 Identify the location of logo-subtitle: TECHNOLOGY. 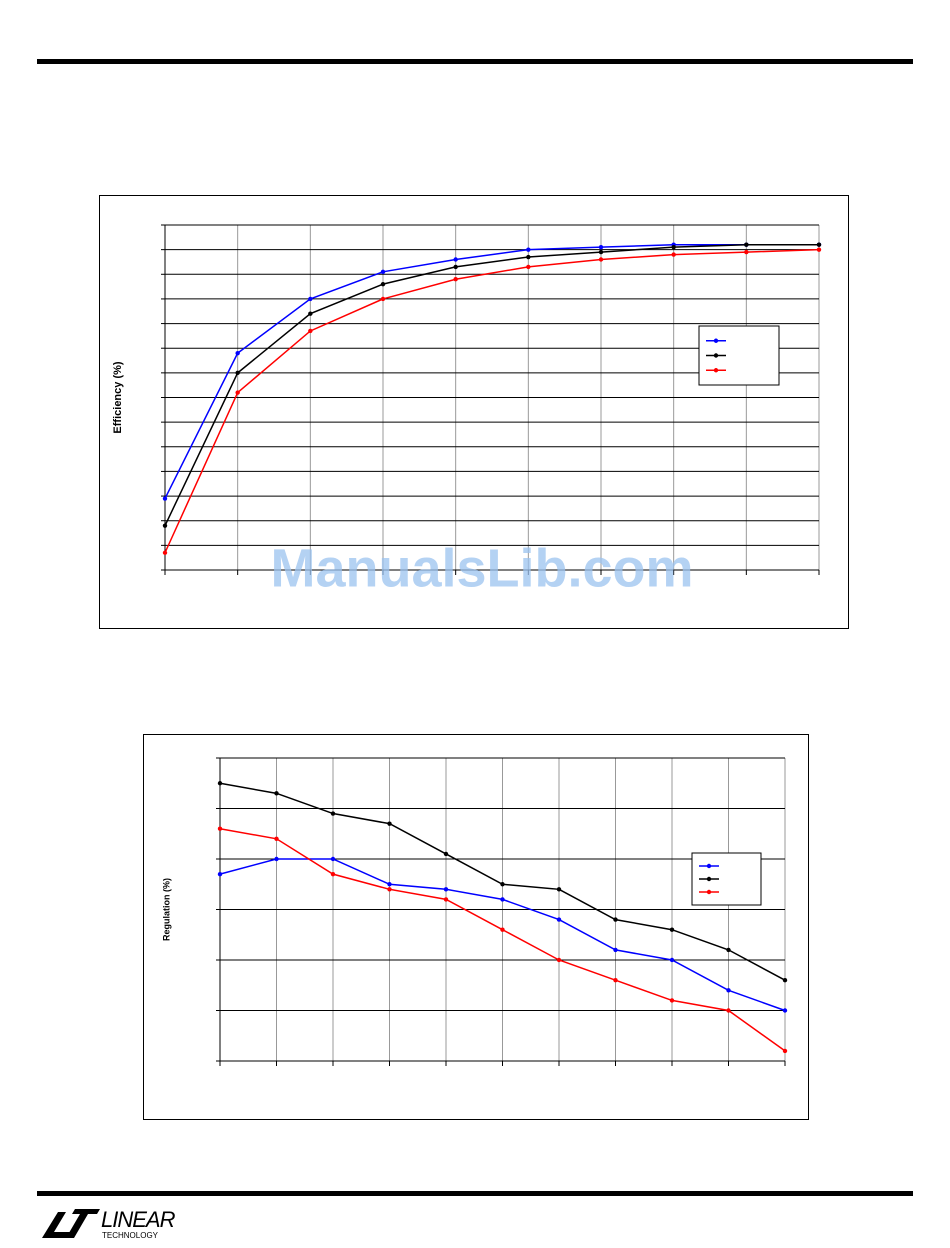
(130, 1235).